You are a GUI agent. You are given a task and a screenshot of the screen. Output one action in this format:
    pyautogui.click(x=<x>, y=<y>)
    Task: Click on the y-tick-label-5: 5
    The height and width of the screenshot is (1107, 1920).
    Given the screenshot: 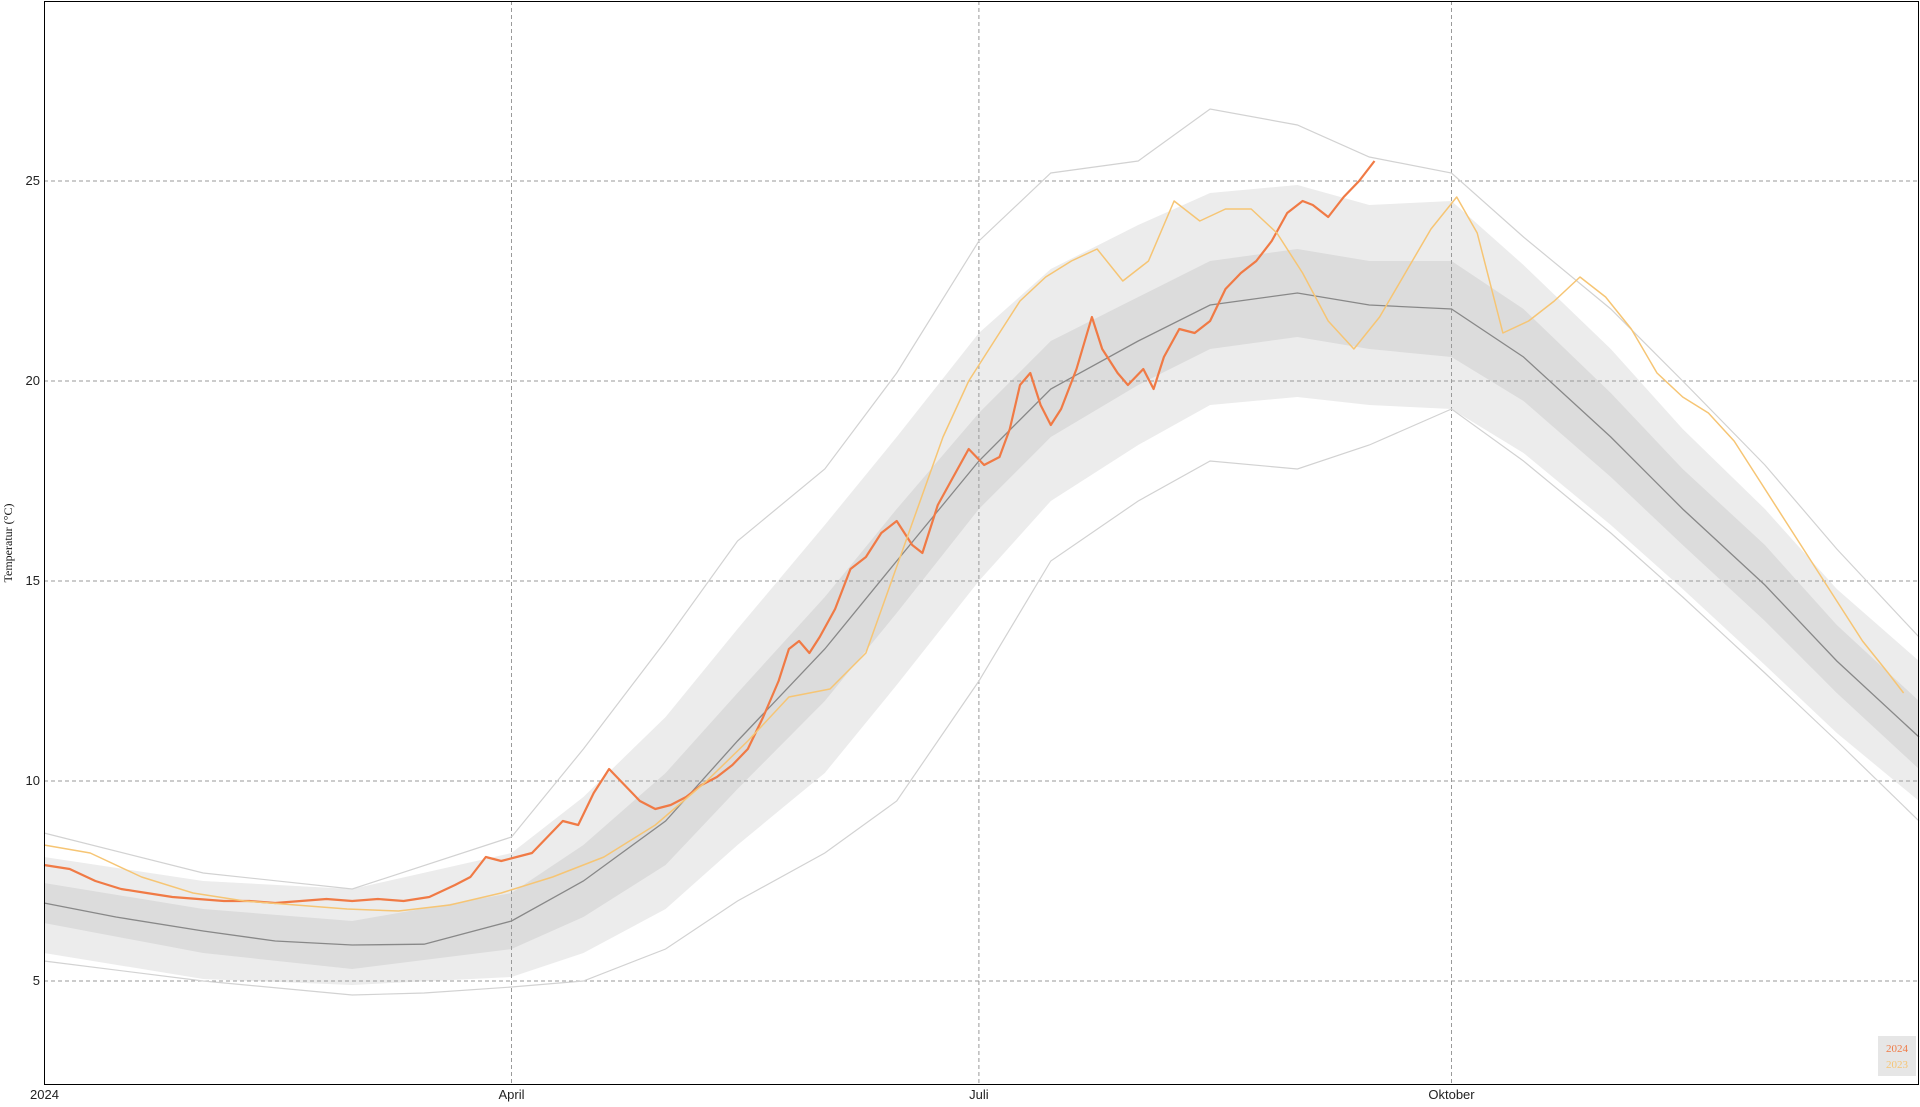 What is the action you would take?
    pyautogui.click(x=36, y=980)
    